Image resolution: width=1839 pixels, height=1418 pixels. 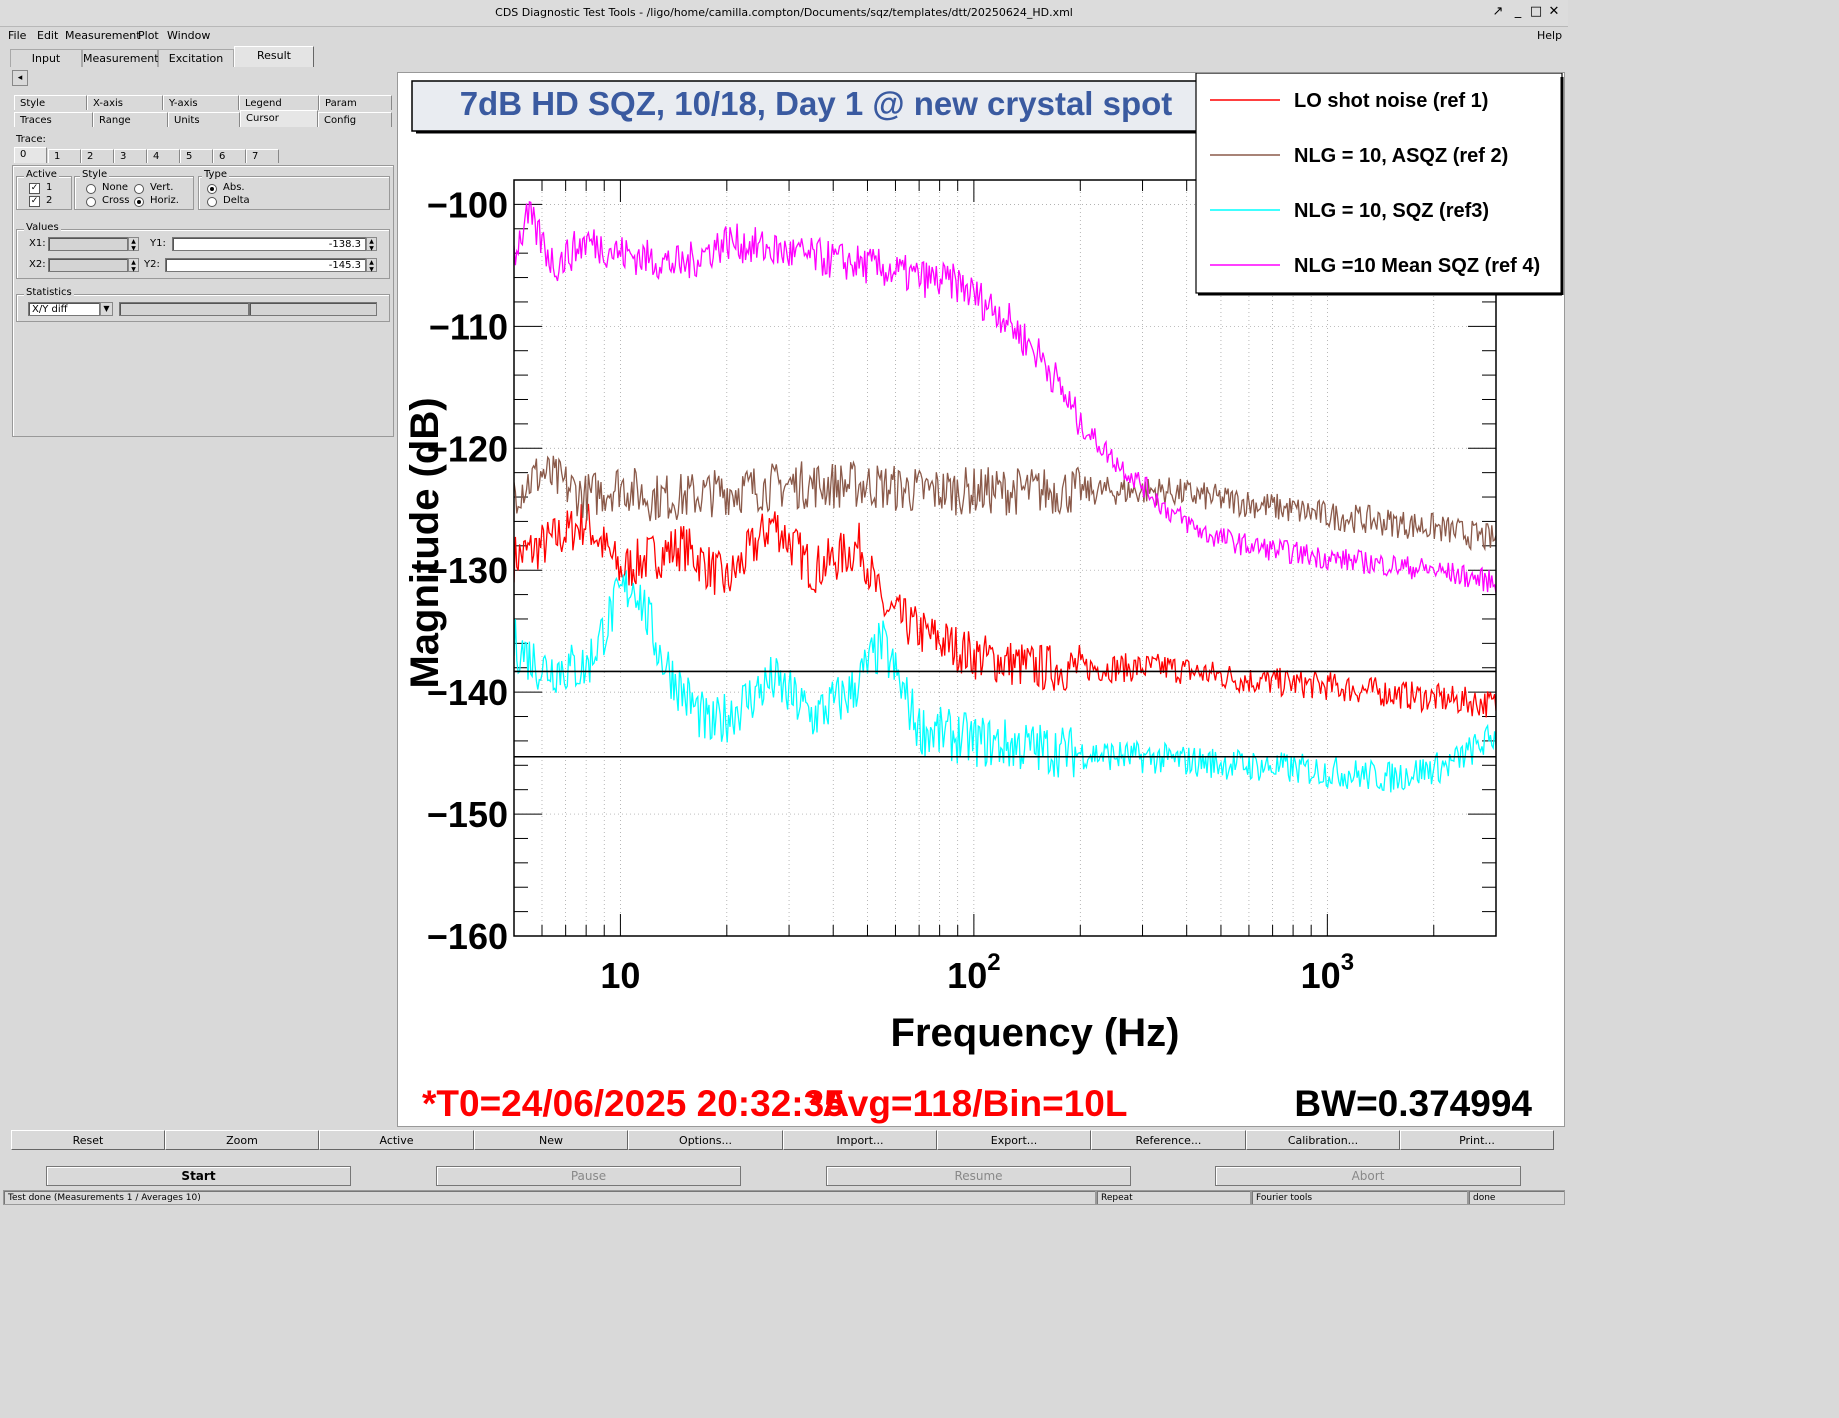 What do you see at coordinates (139, 202) in the screenshot?
I see `style-horiz-radio` at bounding box center [139, 202].